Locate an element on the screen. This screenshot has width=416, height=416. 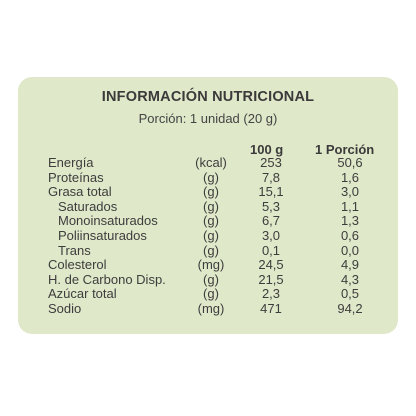
nutrient-name: Energía is located at coordinates (71, 162).